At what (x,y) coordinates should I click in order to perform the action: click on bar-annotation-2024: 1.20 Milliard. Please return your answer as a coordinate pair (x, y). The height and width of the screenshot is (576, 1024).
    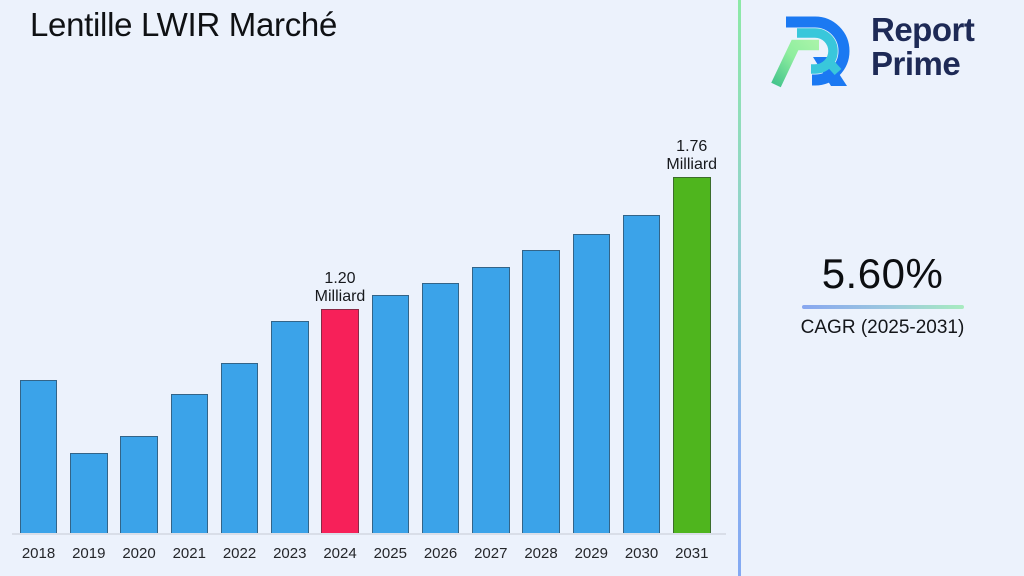
    Looking at the image, I should click on (340, 287).